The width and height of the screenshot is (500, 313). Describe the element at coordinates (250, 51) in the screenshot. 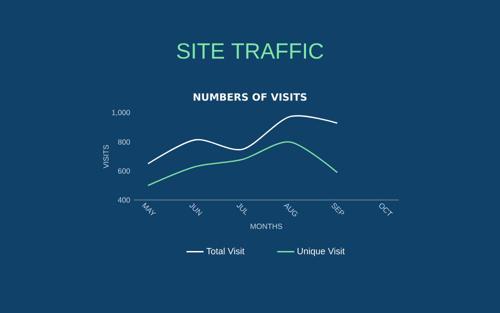

I see `chart-title: SITE TRAFFIC` at that location.